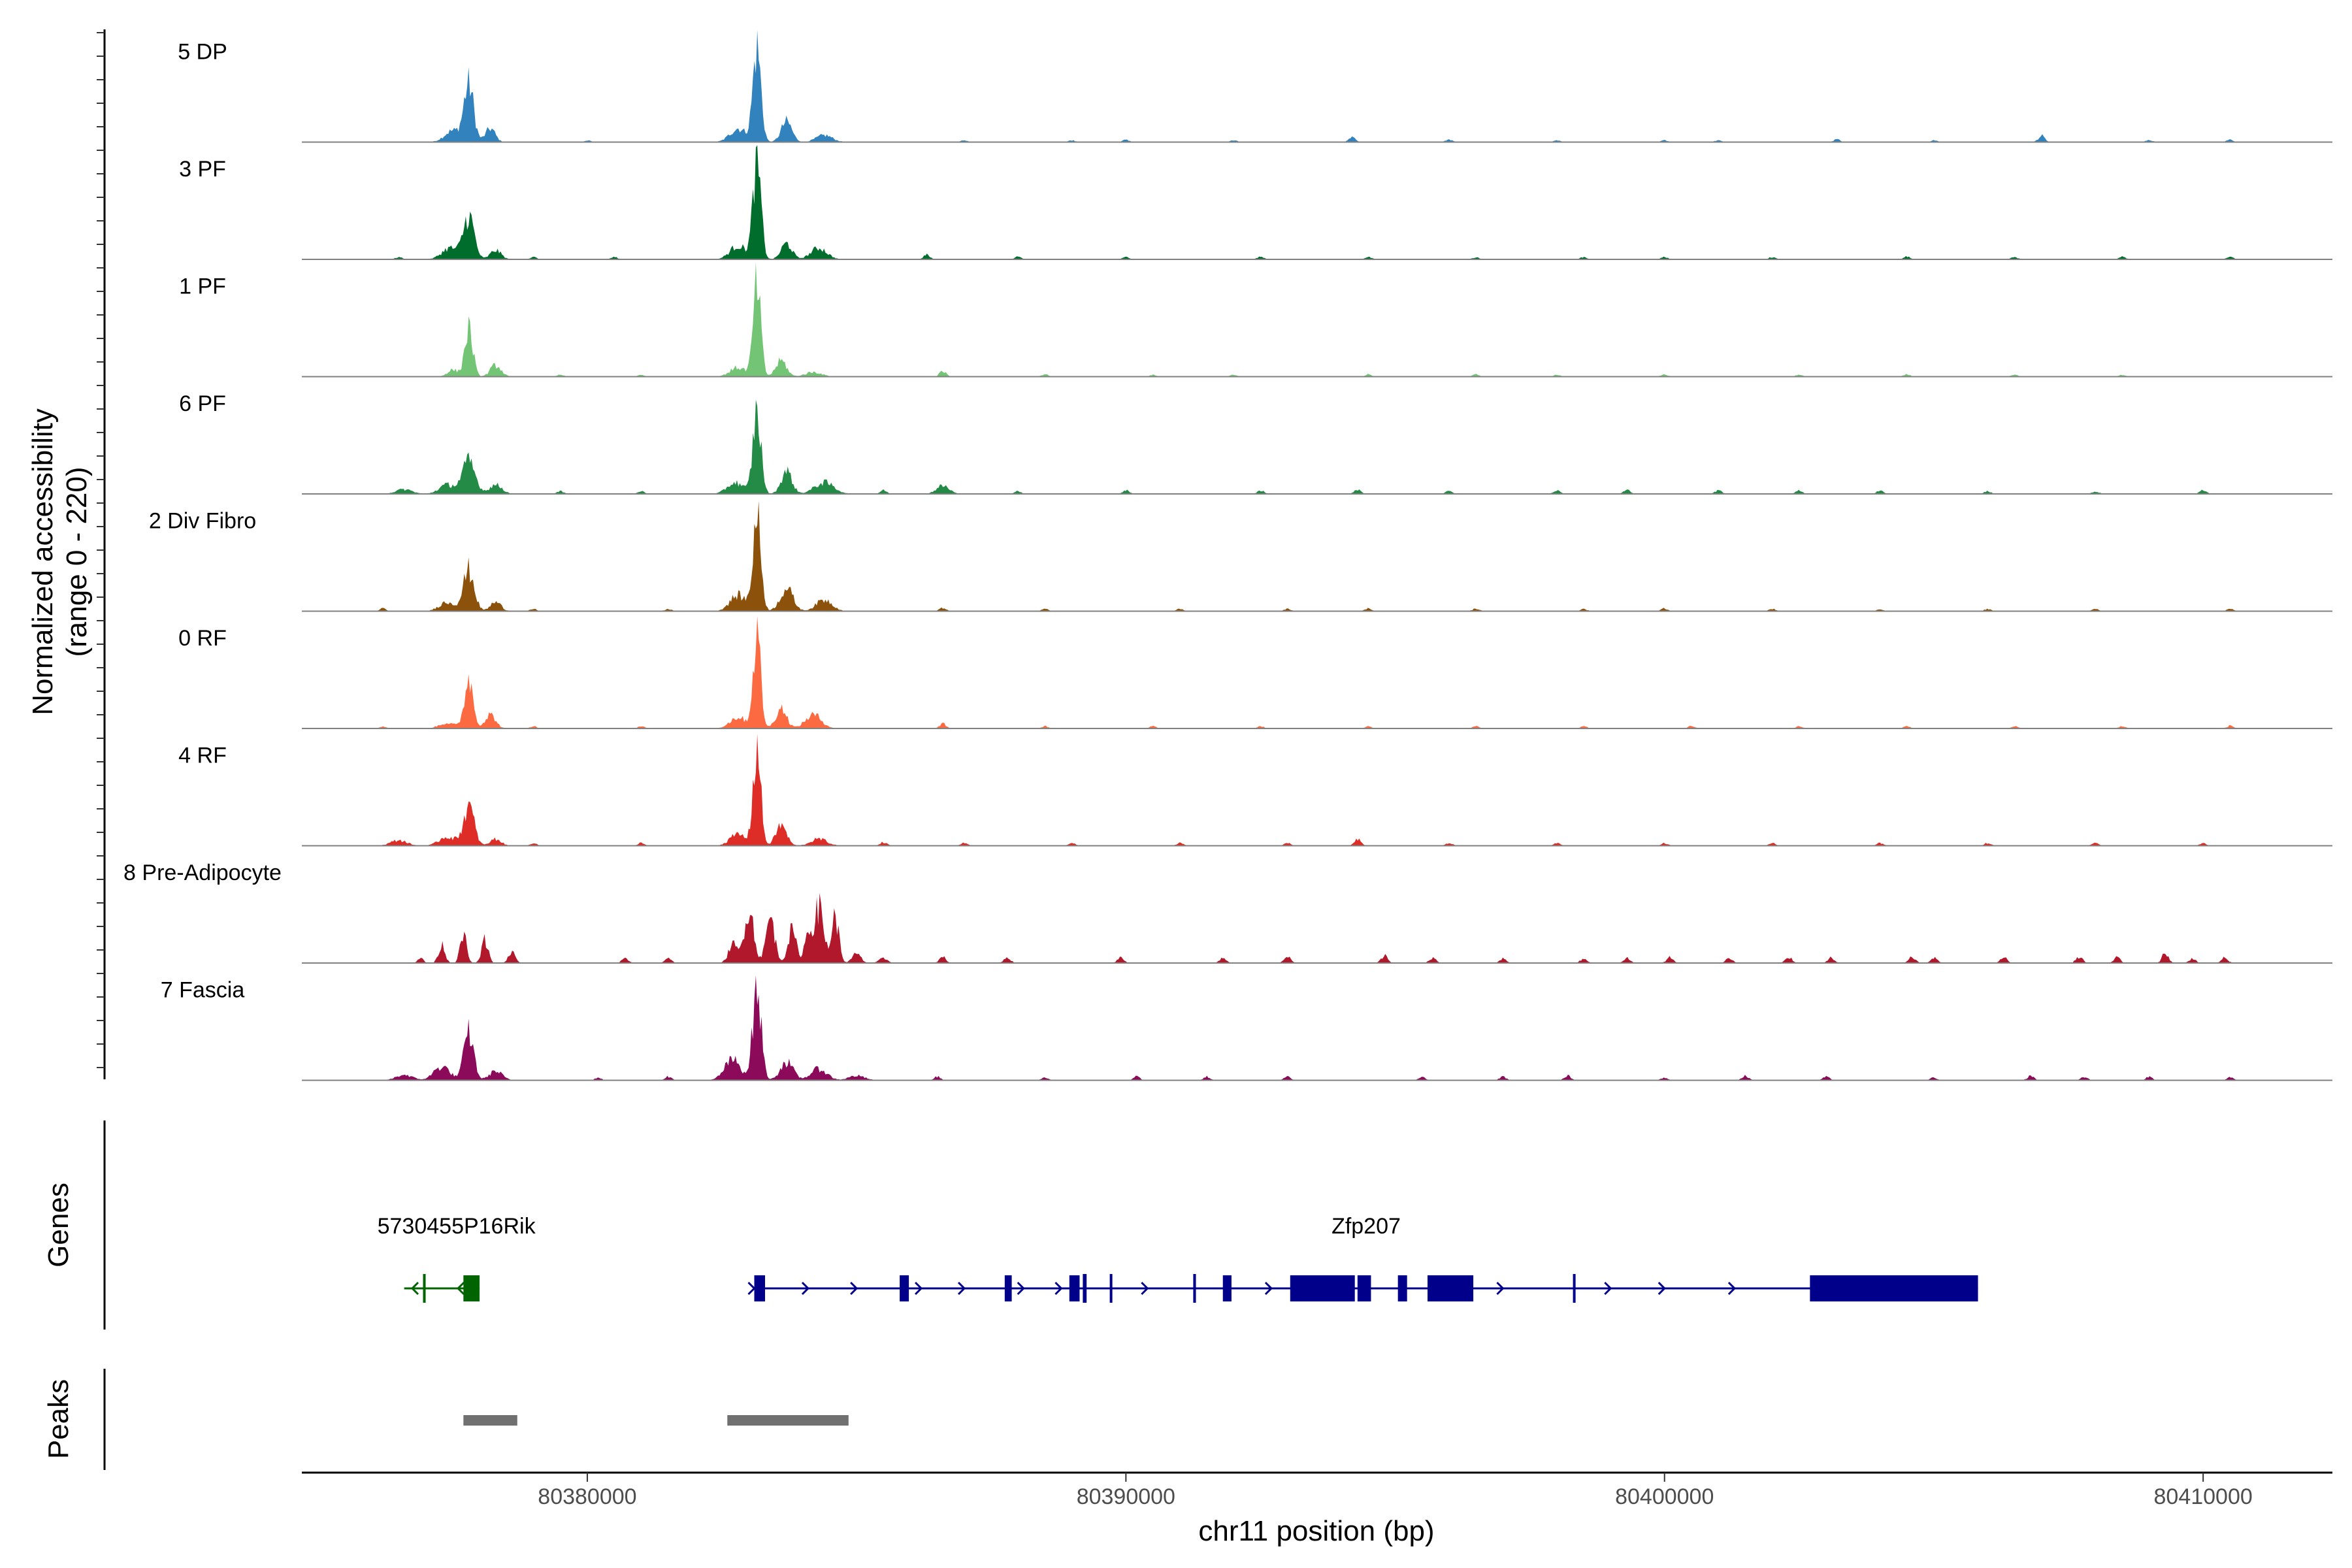 This screenshot has height=1568, width=2352. I want to click on gene-name-label: 5730455P16Rik, so click(457, 1226).